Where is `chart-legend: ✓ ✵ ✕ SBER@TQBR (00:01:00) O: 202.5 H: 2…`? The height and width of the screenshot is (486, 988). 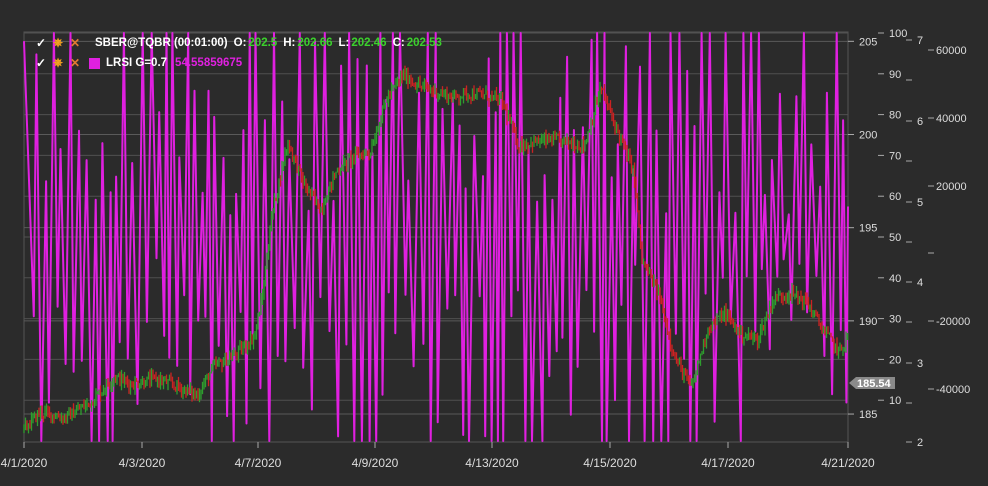
chart-legend: ✓ ✵ ✕ SBER@TQBR (00:01:00) O: 202.5 H: 2… is located at coordinates (238, 53).